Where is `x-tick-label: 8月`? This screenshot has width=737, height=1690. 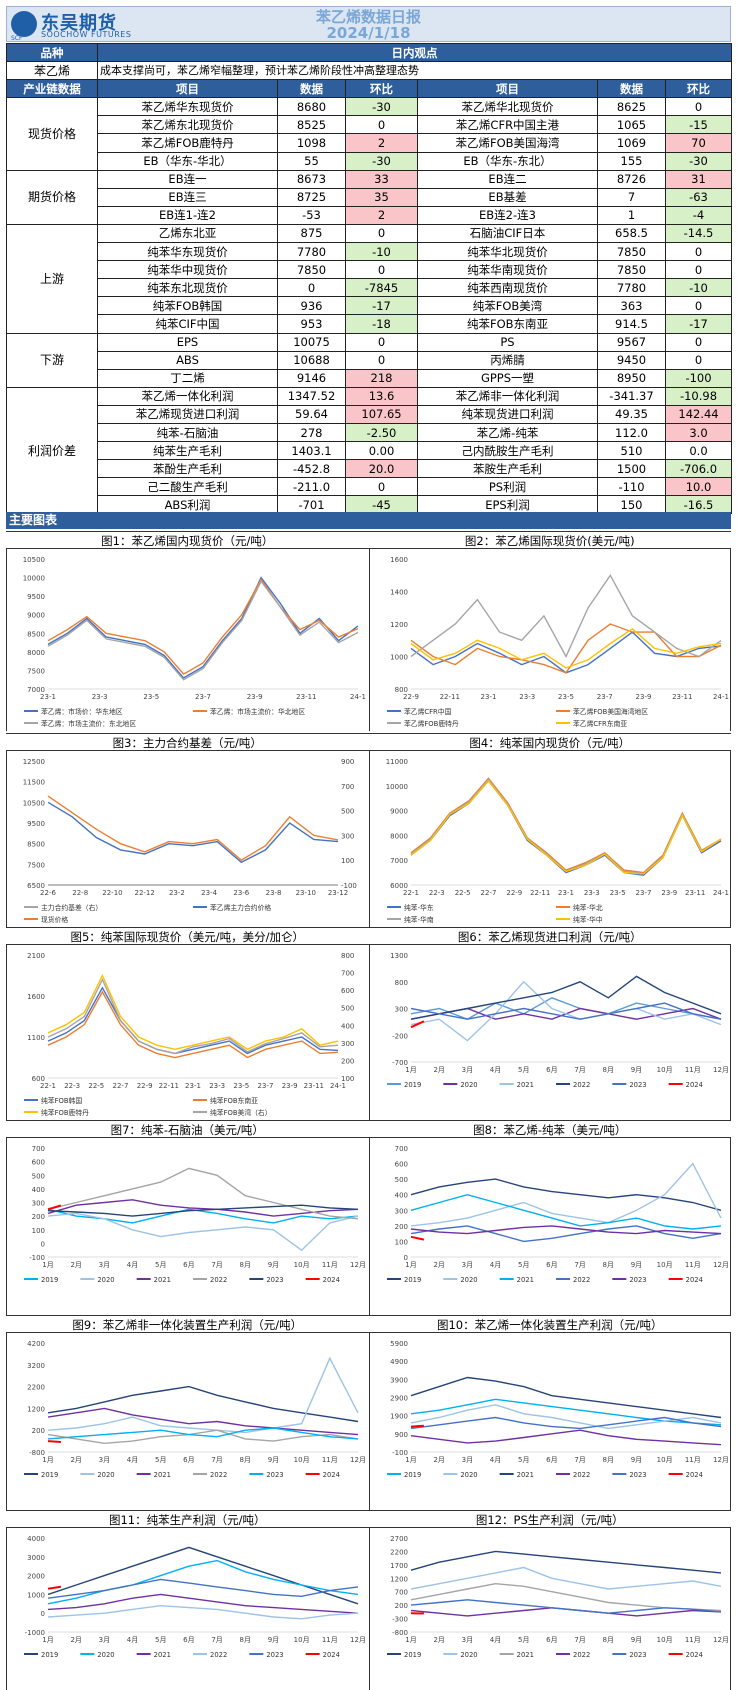 x-tick-label: 8月 is located at coordinates (245, 1460).